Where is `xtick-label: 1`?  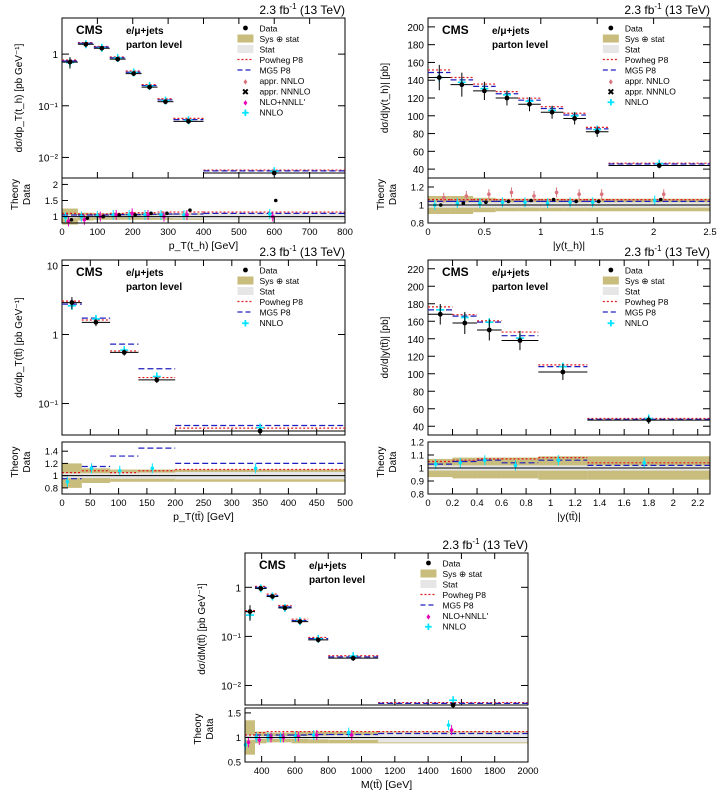 xtick-label: 1 is located at coordinates (540, 232).